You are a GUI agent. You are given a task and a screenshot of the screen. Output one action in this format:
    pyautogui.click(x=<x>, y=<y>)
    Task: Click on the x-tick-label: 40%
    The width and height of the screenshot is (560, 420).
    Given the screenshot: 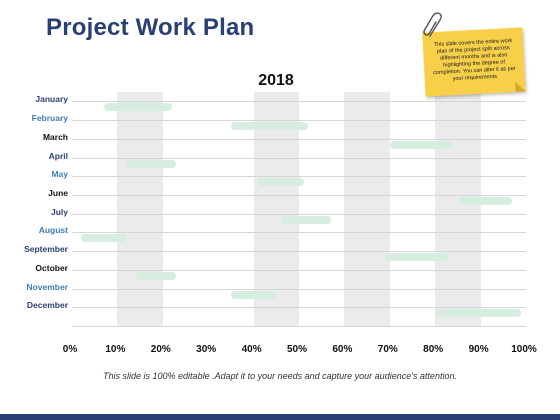 What is the action you would take?
    pyautogui.click(x=251, y=349)
    